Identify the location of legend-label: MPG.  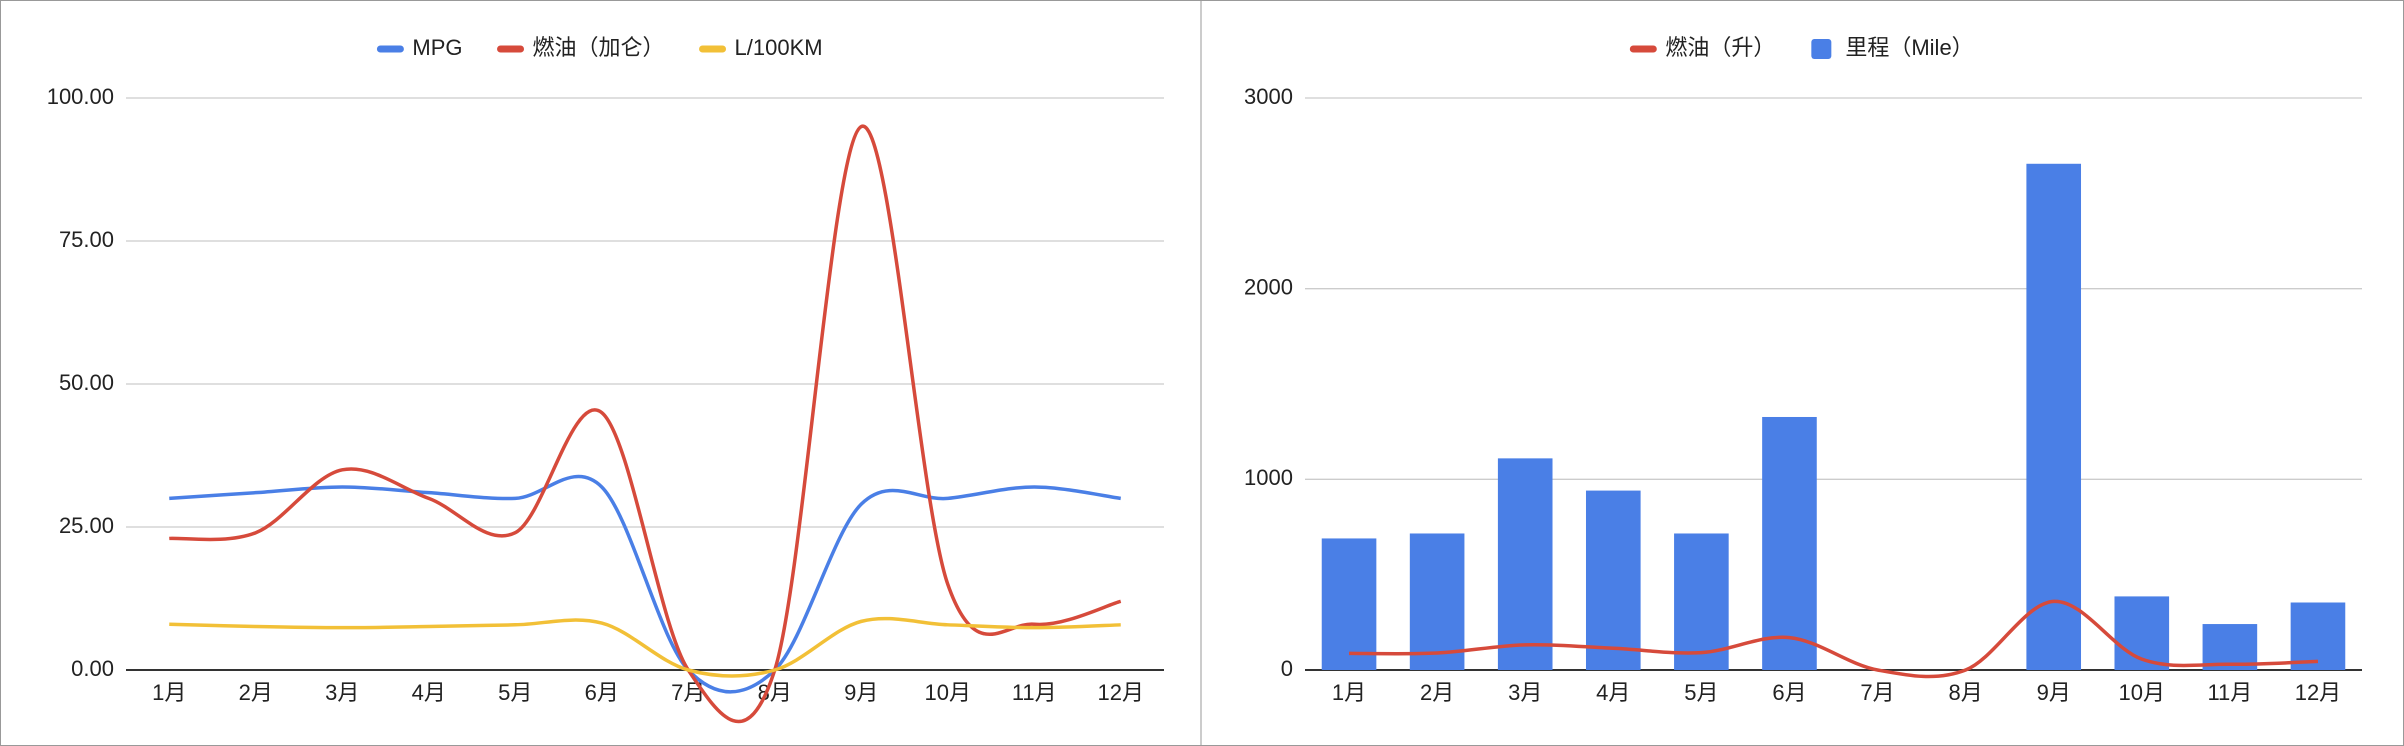
(437, 47).